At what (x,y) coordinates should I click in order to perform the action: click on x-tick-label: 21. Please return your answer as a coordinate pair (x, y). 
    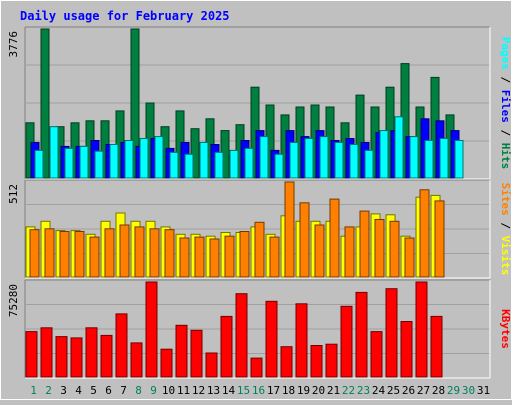
    Looking at the image, I should click on (333, 390).